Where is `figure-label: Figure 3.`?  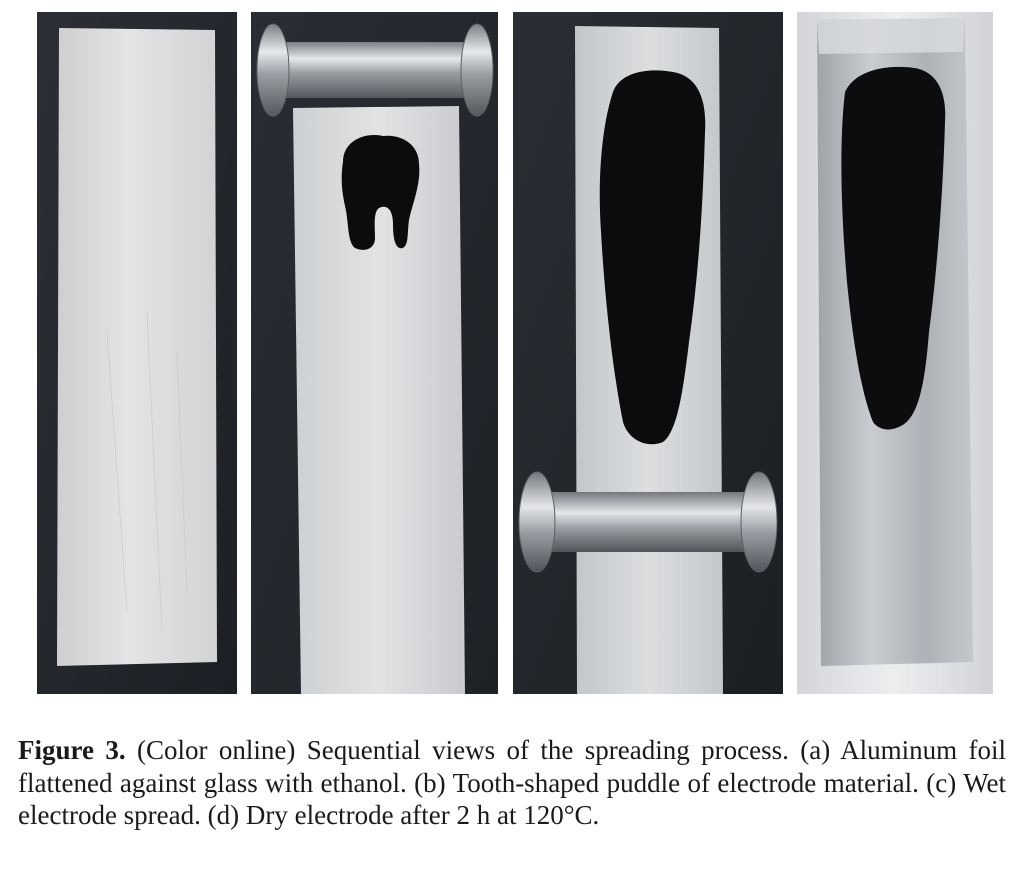 figure-label: Figure 3. is located at coordinates (72, 750).